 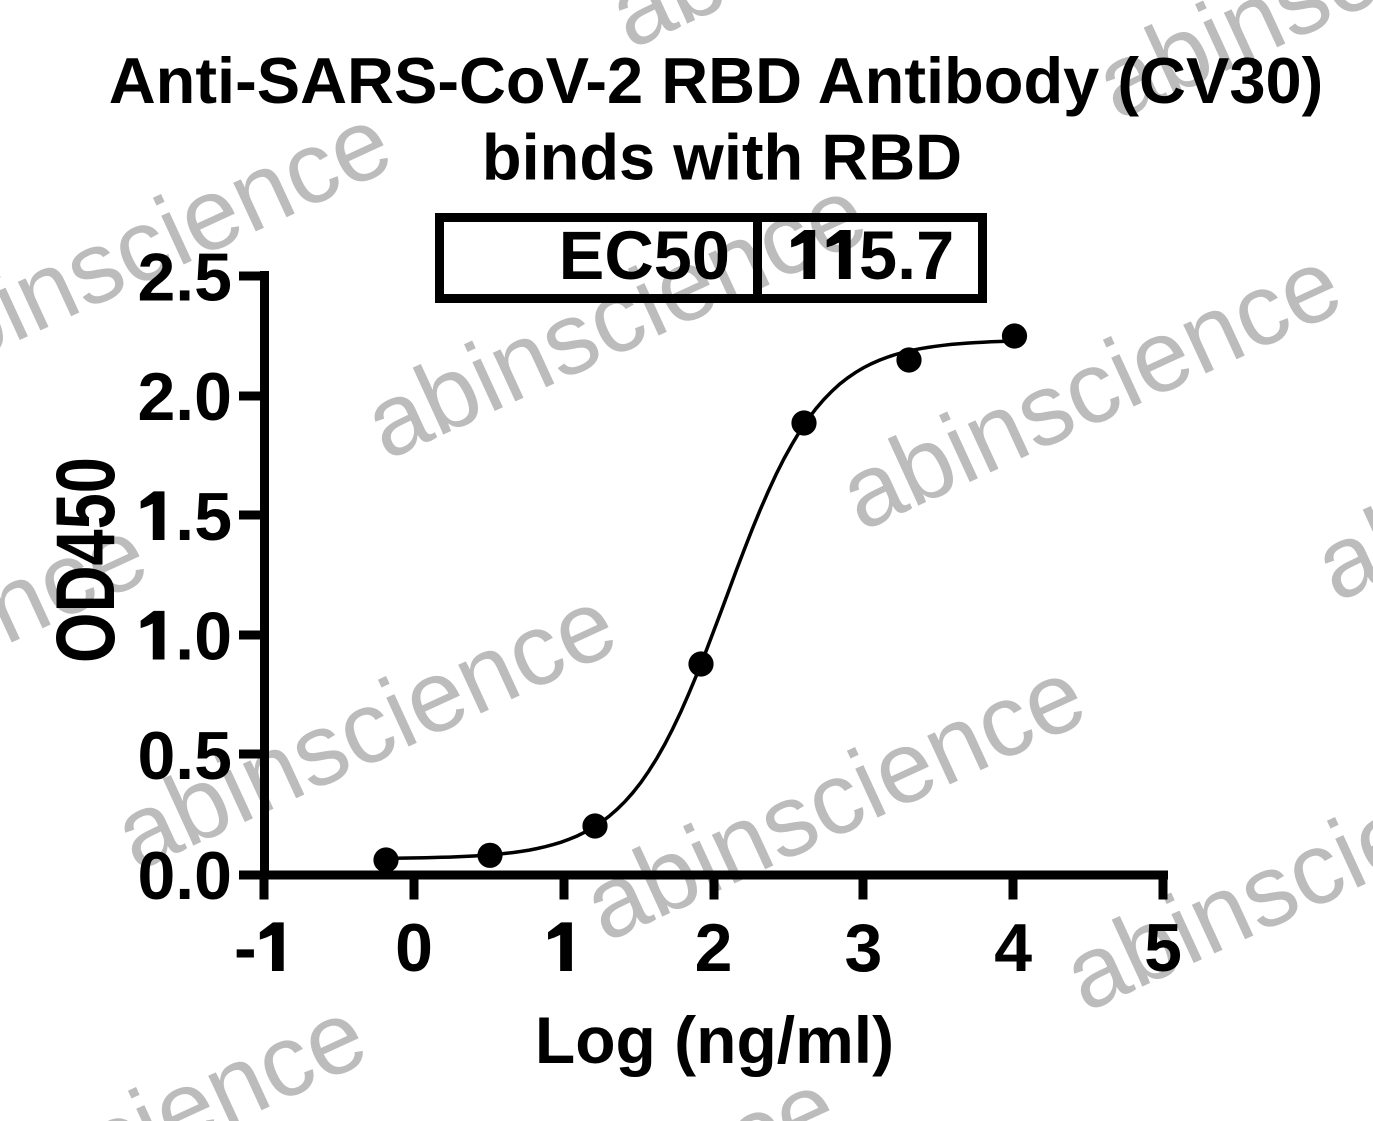 I want to click on svg-text: EC50, so click(x=644, y=255).